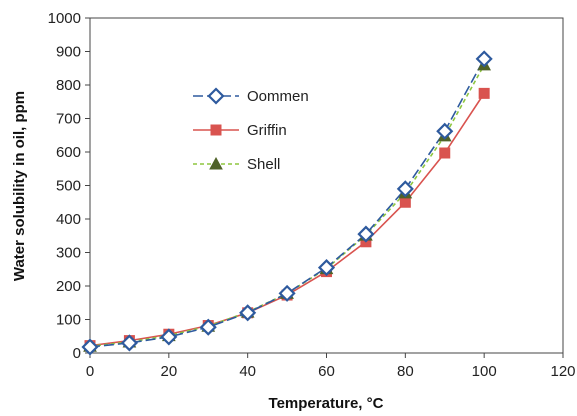 The height and width of the screenshot is (416, 577). What do you see at coordinates (68, 85) in the screenshot?
I see `y-tick-label: 800` at bounding box center [68, 85].